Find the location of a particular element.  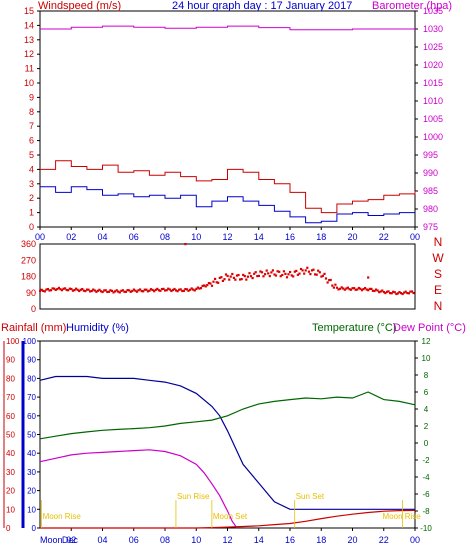

windspeed-axis-label: Windspeed (m/s) is located at coordinates (79, 6).